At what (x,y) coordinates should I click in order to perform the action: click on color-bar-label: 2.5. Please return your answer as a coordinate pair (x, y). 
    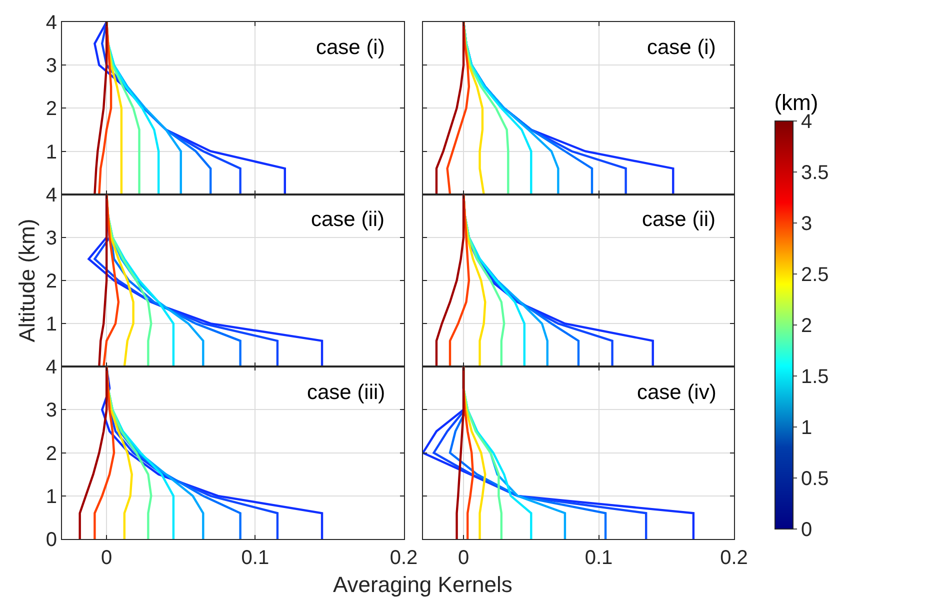
    Looking at the image, I should click on (815, 275).